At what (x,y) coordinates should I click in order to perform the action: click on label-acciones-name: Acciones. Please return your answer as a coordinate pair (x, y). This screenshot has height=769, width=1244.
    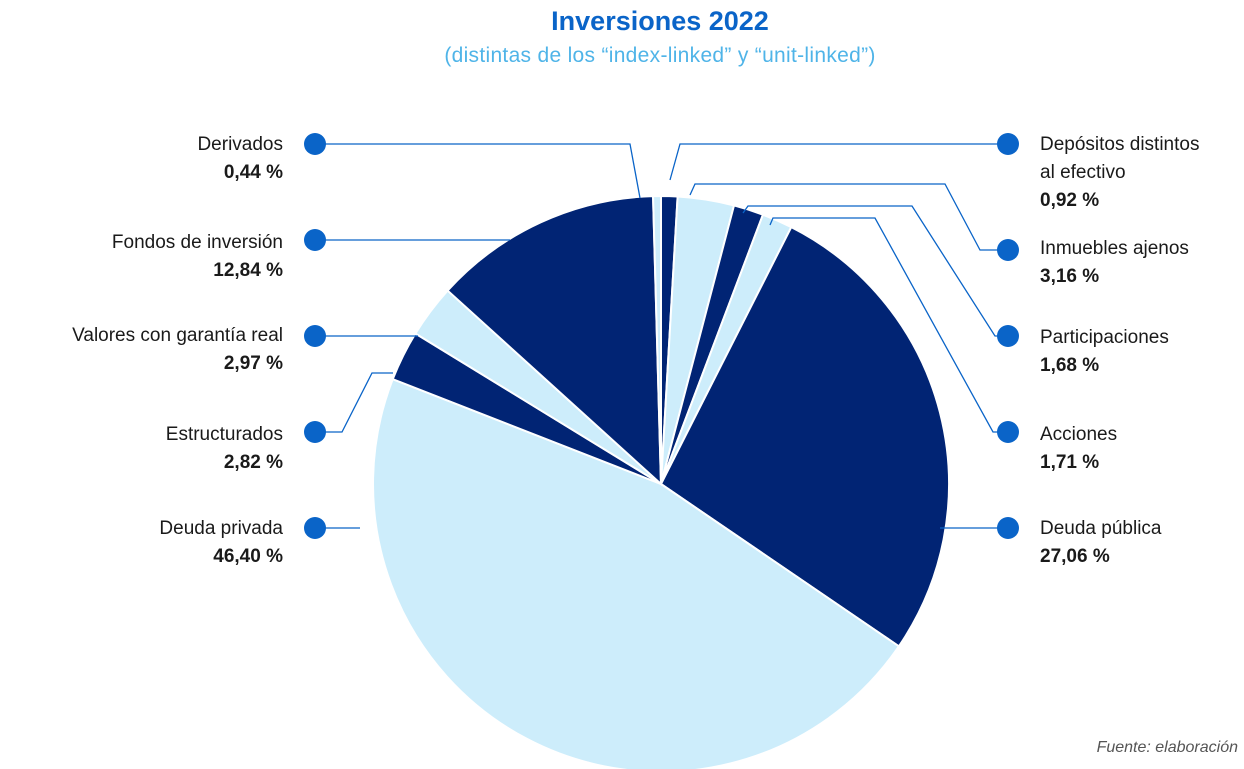
    Looking at the image, I should click on (1079, 434).